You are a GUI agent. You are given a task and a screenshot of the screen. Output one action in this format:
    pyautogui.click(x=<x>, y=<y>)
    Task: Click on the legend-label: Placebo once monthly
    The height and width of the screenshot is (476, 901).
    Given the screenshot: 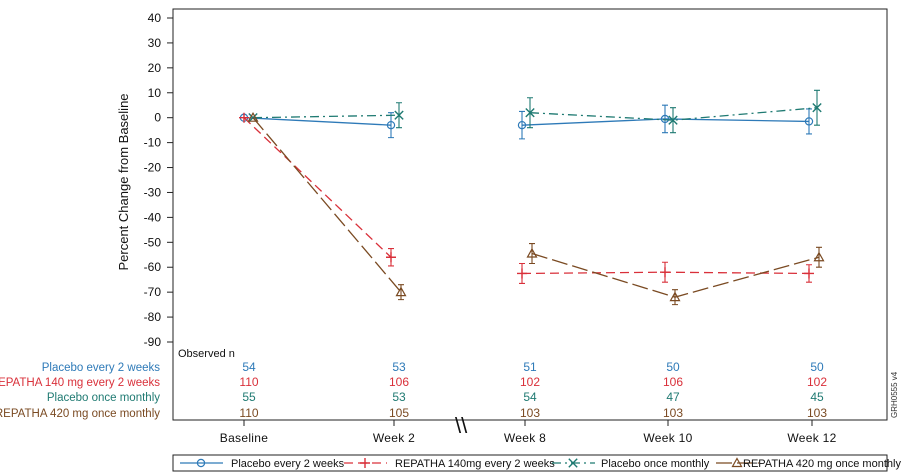 What is the action you would take?
    pyautogui.click(x=655, y=464)
    